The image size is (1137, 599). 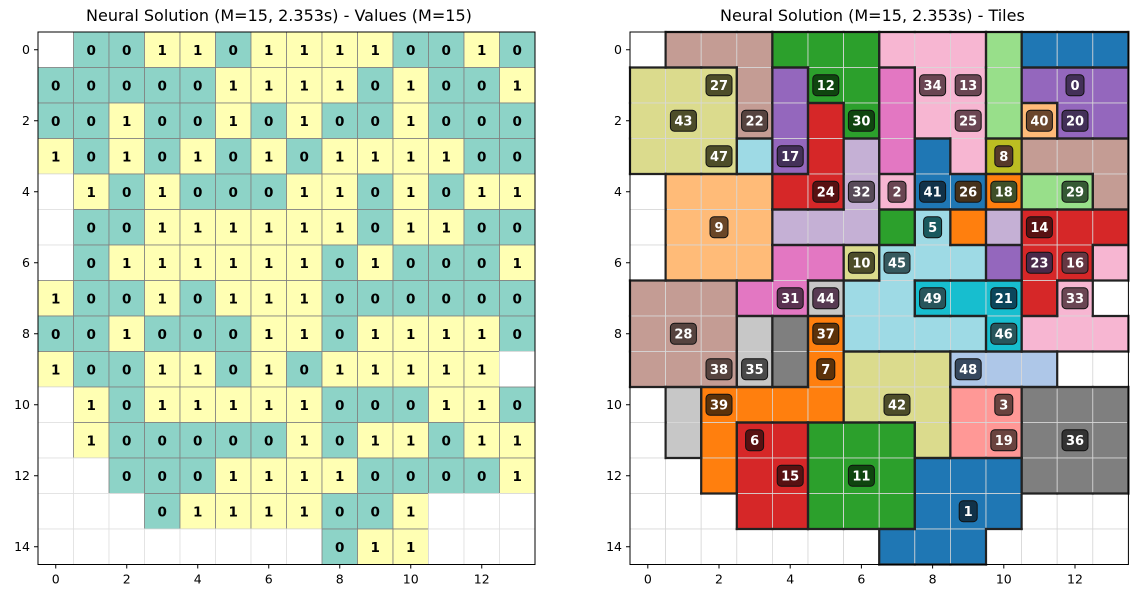 What do you see at coordinates (826, 334) in the screenshot?
I see `tile-label: 37` at bounding box center [826, 334].